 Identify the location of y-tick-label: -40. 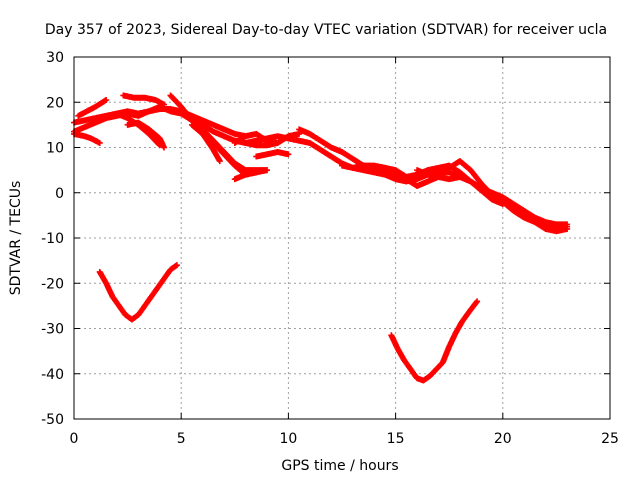
(52, 375).